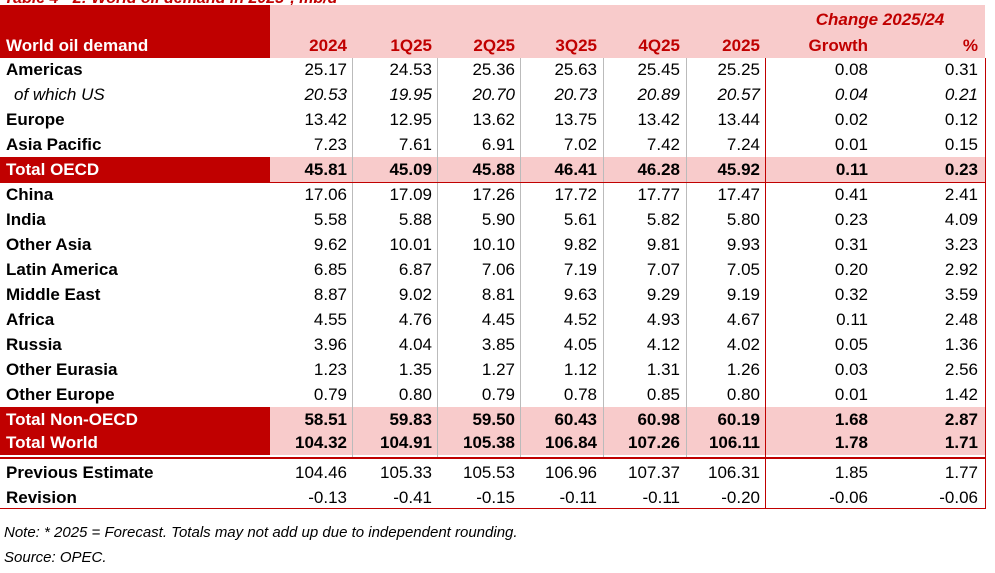 Image resolution: width=995 pixels, height=573 pixels. I want to click on cell: 1.31, so click(663, 369).